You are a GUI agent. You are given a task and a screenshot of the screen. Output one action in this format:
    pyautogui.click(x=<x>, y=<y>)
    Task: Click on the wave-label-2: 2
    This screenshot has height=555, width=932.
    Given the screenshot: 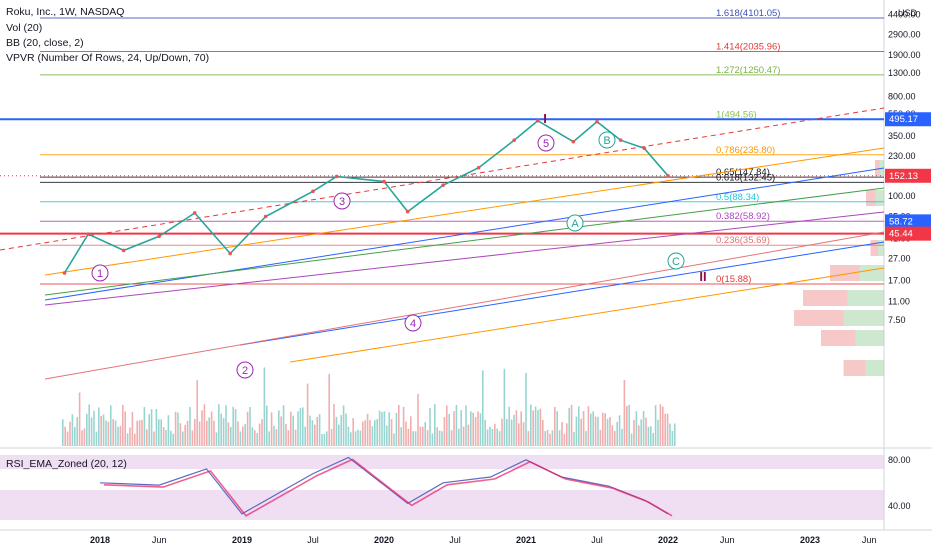 What is the action you would take?
    pyautogui.click(x=245, y=371)
    